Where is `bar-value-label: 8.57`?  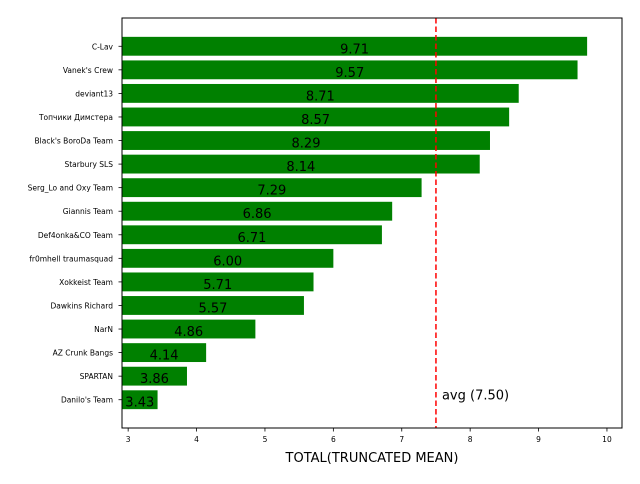
bar-value-label: 8.57 is located at coordinates (315, 120).